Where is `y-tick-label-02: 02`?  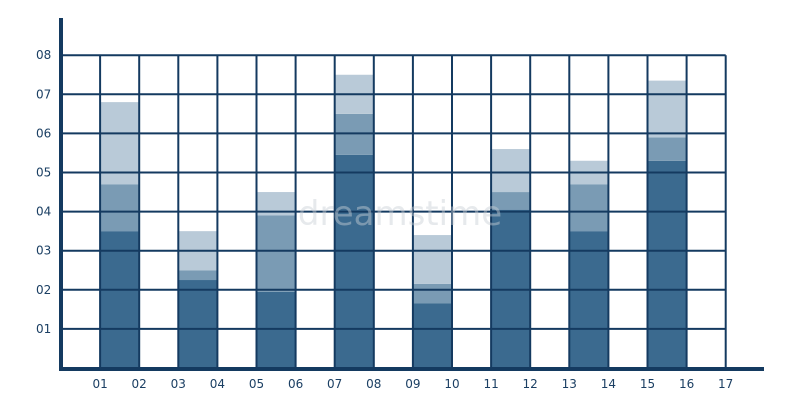
y-tick-label-02: 02 is located at coordinates (43, 290).